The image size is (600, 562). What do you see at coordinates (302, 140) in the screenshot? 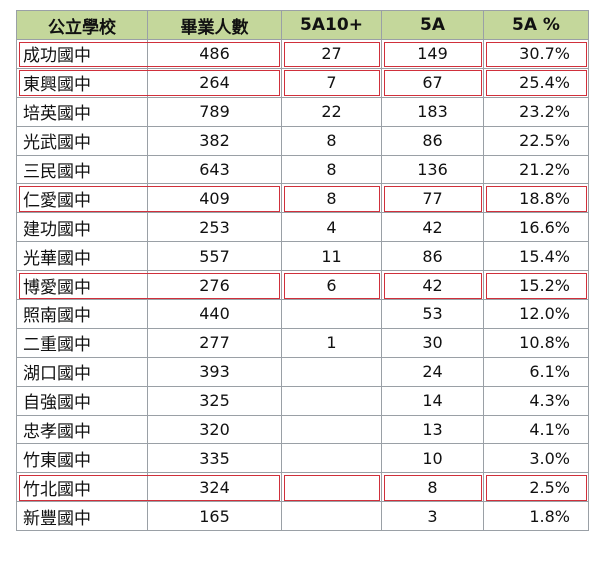
I see `table-row: 光武國中 382 8 86 22.5%` at bounding box center [302, 140].